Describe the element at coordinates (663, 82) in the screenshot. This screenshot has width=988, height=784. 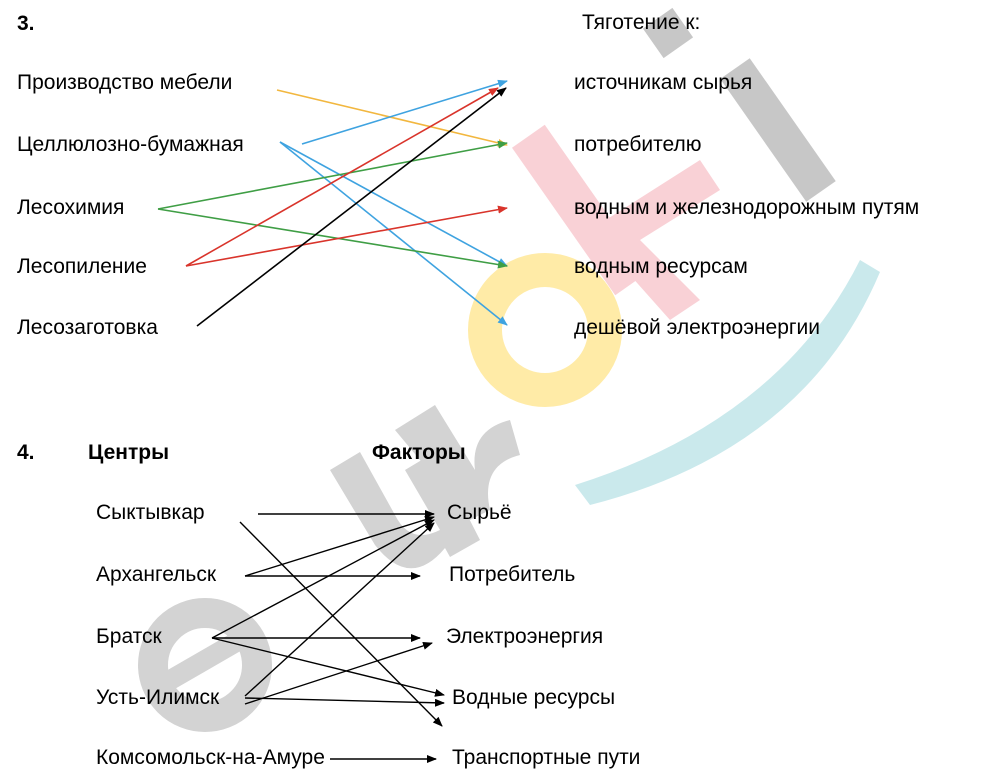
I see `task3-right-raw: источникам сырья` at that location.